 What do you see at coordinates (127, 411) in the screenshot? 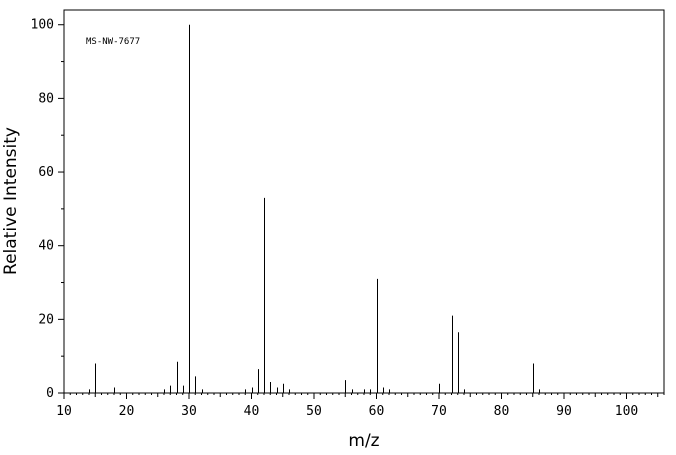
I see `x-tick-label: 20` at bounding box center [127, 411].